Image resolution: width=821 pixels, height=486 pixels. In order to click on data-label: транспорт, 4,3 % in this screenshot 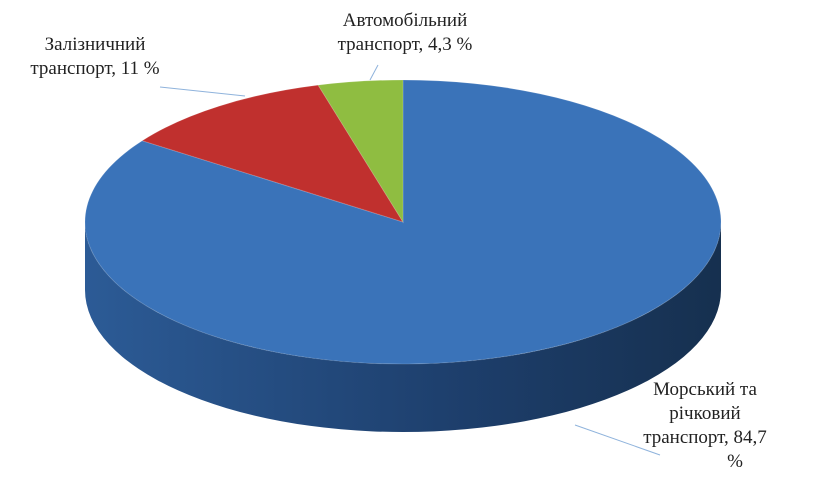, I will do `click(405, 44)`.